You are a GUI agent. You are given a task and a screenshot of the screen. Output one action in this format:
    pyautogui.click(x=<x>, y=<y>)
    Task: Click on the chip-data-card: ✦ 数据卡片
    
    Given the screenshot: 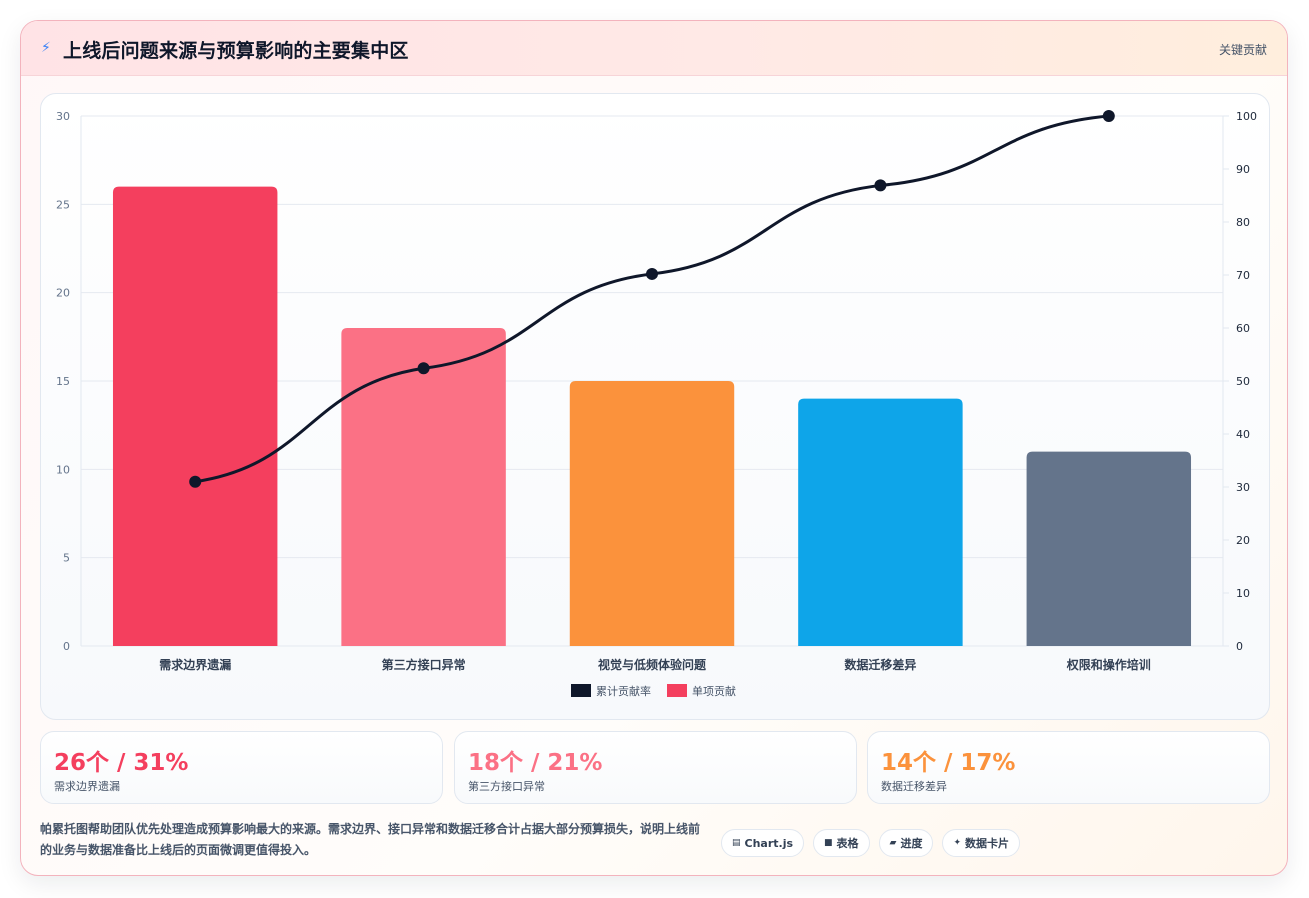 What is the action you would take?
    pyautogui.click(x=981, y=843)
    